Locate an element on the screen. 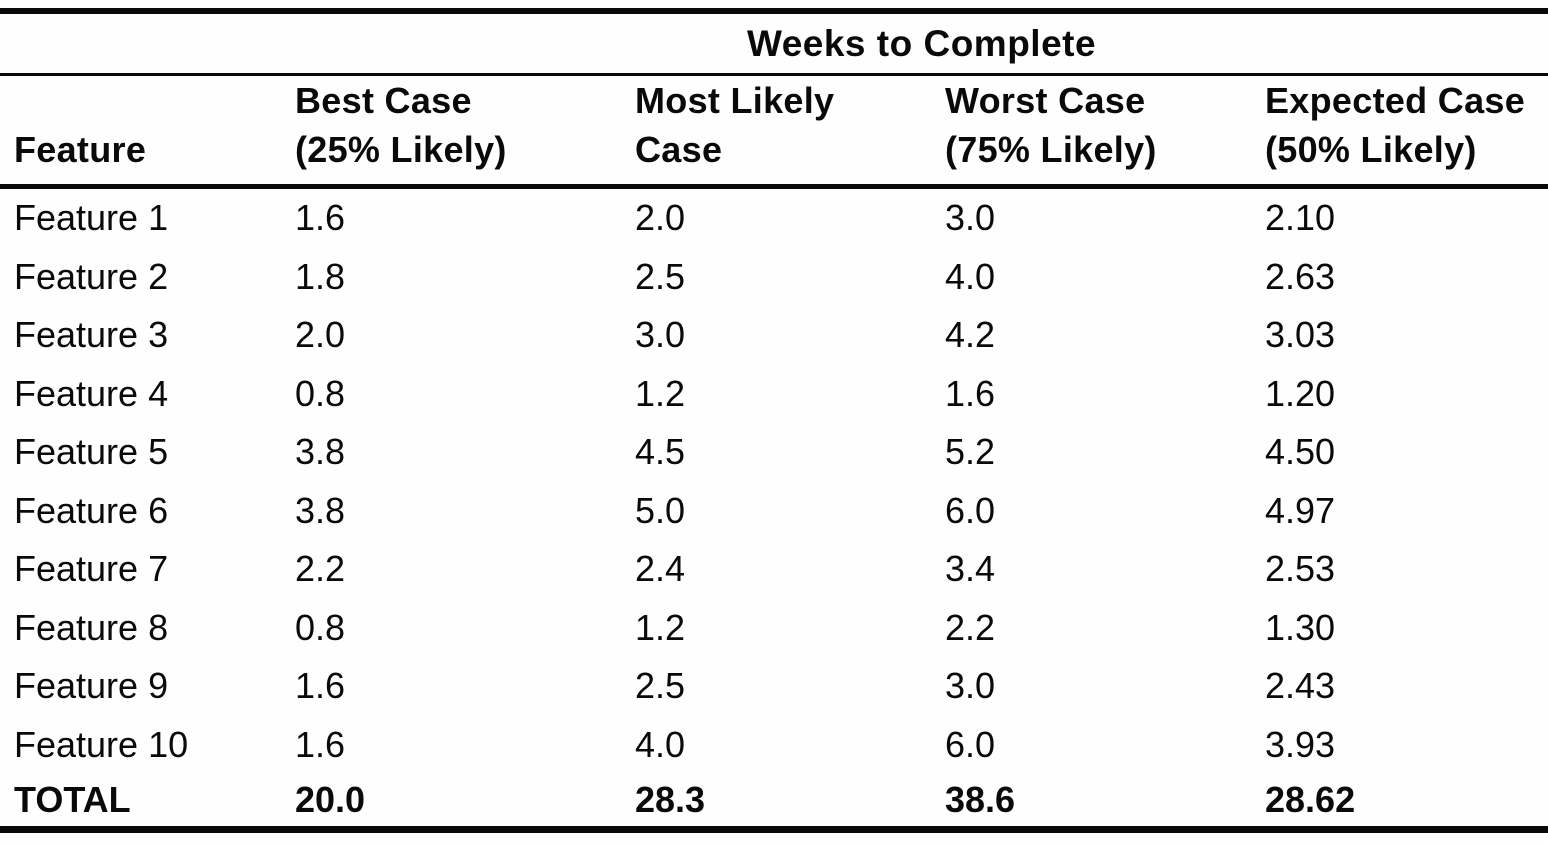  cell-feature: Feature 6 is located at coordinates (91, 510).